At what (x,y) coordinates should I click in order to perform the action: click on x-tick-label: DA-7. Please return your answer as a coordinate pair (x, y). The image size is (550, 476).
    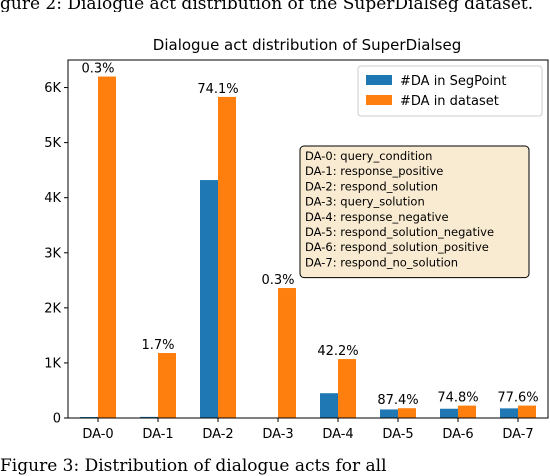
    Looking at the image, I should click on (517, 434).